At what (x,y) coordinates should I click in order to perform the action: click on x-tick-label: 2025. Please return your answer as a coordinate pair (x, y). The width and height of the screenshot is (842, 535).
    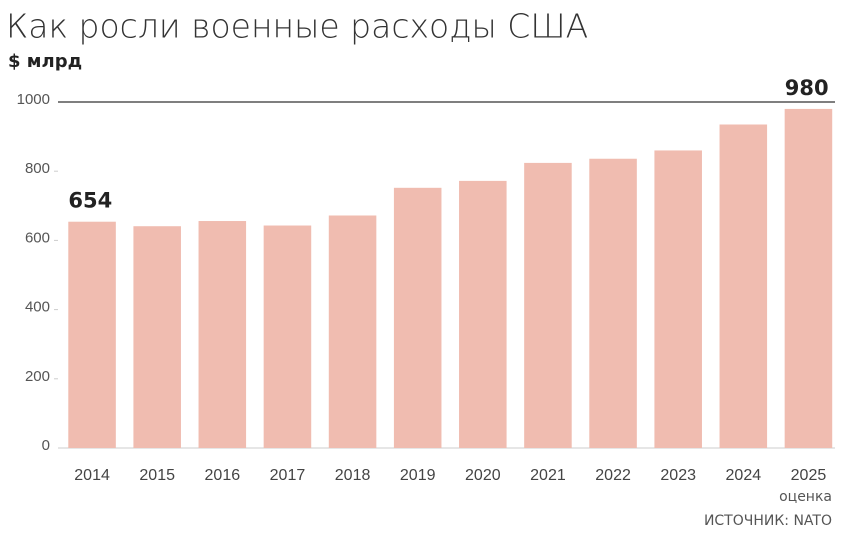
    Looking at the image, I should click on (809, 475).